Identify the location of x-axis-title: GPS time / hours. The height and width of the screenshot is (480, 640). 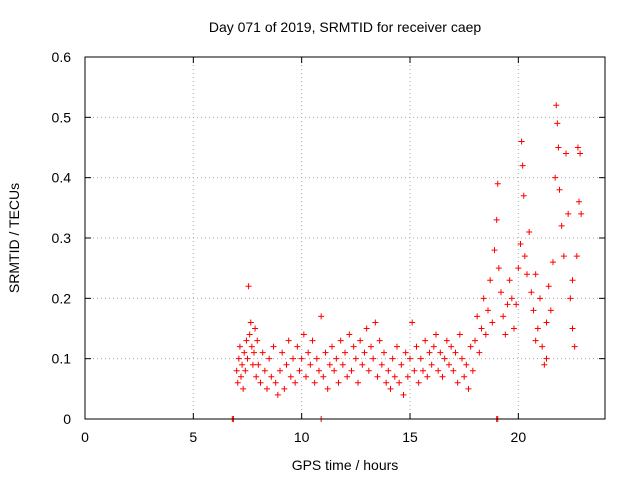
(345, 465).